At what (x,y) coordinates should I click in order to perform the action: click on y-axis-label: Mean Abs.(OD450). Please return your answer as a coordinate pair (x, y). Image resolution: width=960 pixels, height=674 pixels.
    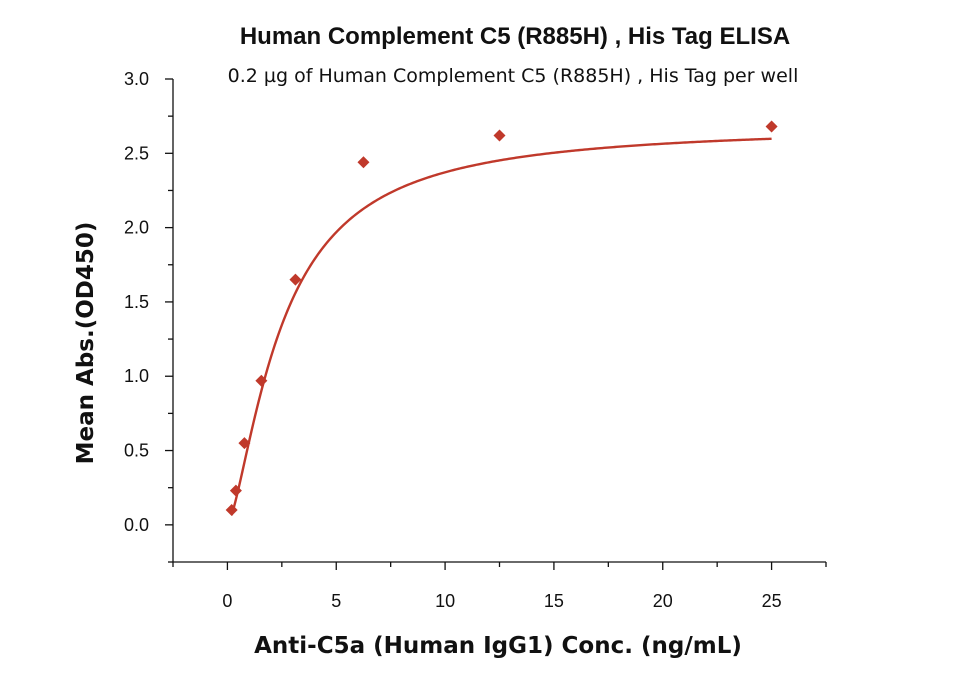
    Looking at the image, I should click on (86, 343).